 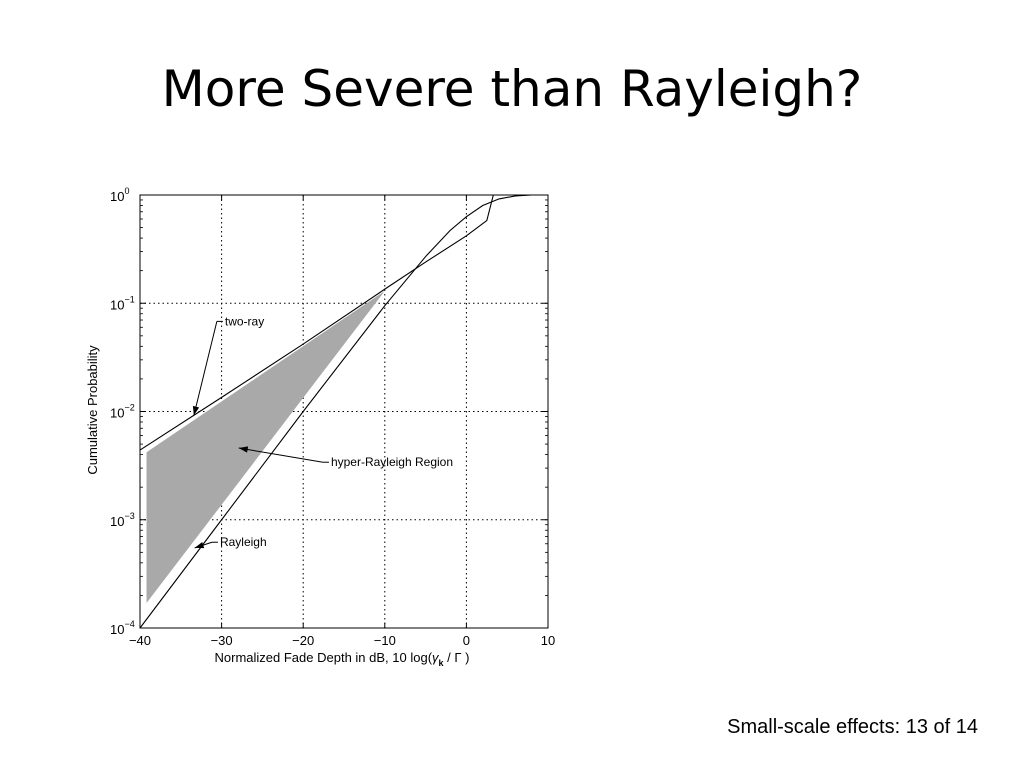 I want to click on x-axis-label-tail: / Γ ), so click(x=457, y=657).